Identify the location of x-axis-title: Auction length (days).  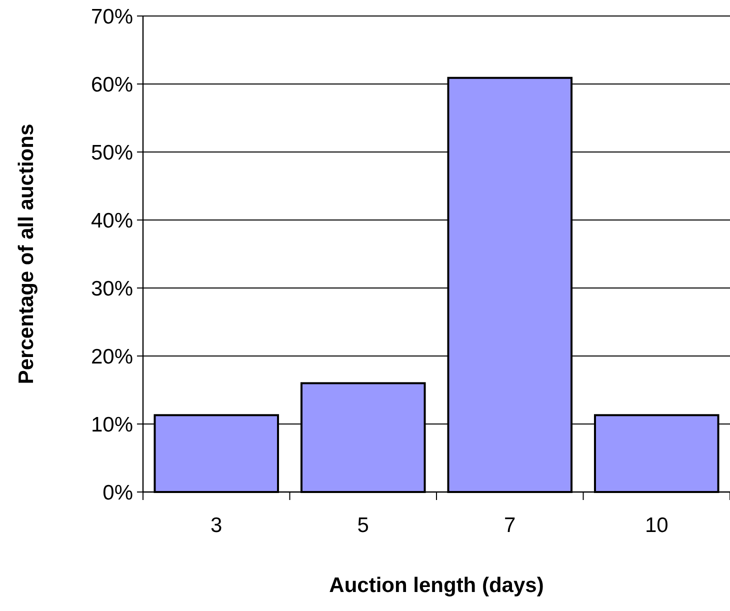
(436, 585).